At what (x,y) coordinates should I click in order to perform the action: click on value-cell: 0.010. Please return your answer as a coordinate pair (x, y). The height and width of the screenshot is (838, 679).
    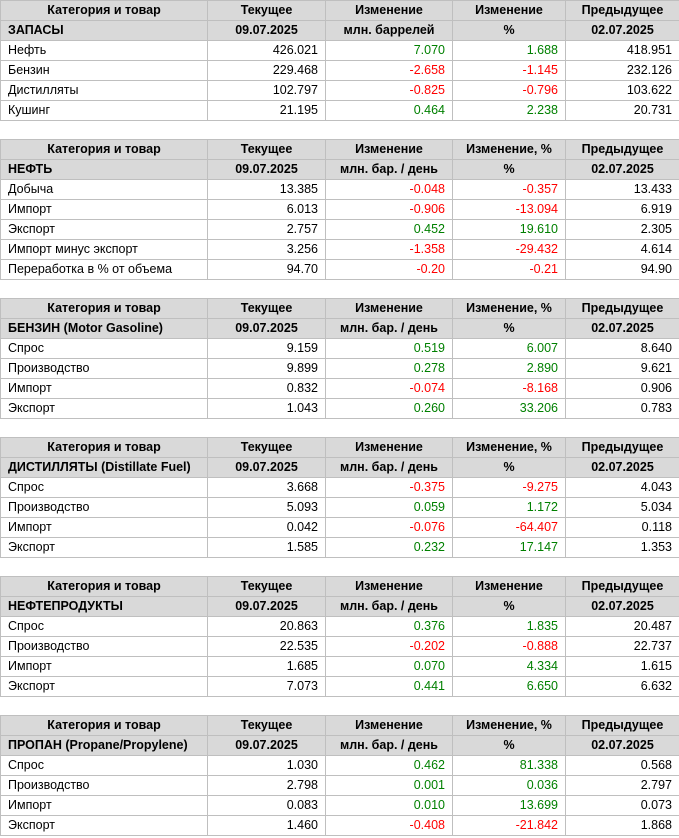
    Looking at the image, I should click on (389, 805).